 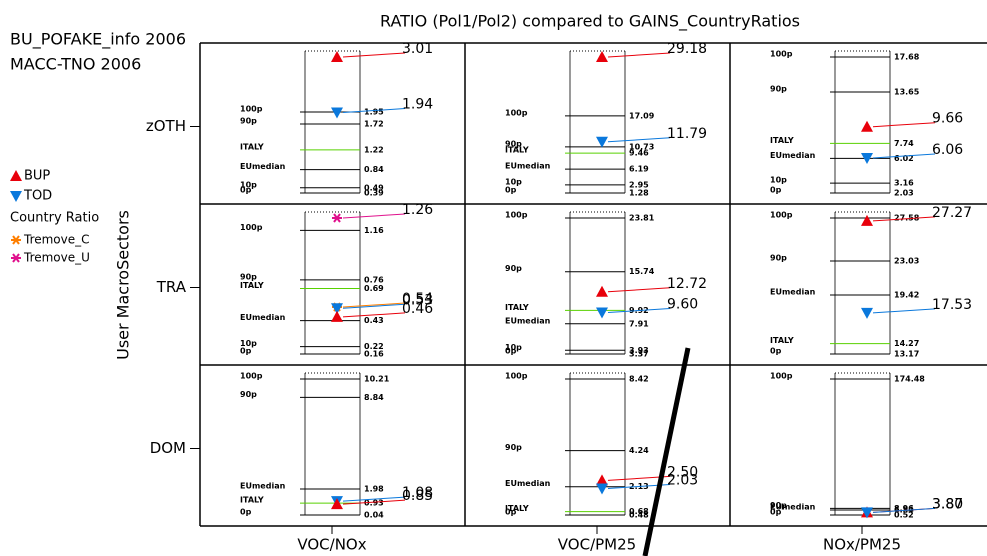 What do you see at coordinates (906, 295) in the screenshot?
I see `level-value: 19.42` at bounding box center [906, 295].